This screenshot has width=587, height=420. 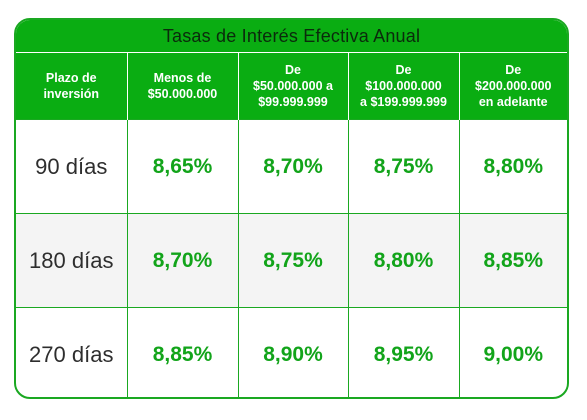 What do you see at coordinates (72, 260) in the screenshot?
I see `term-cell: 180 días` at bounding box center [72, 260].